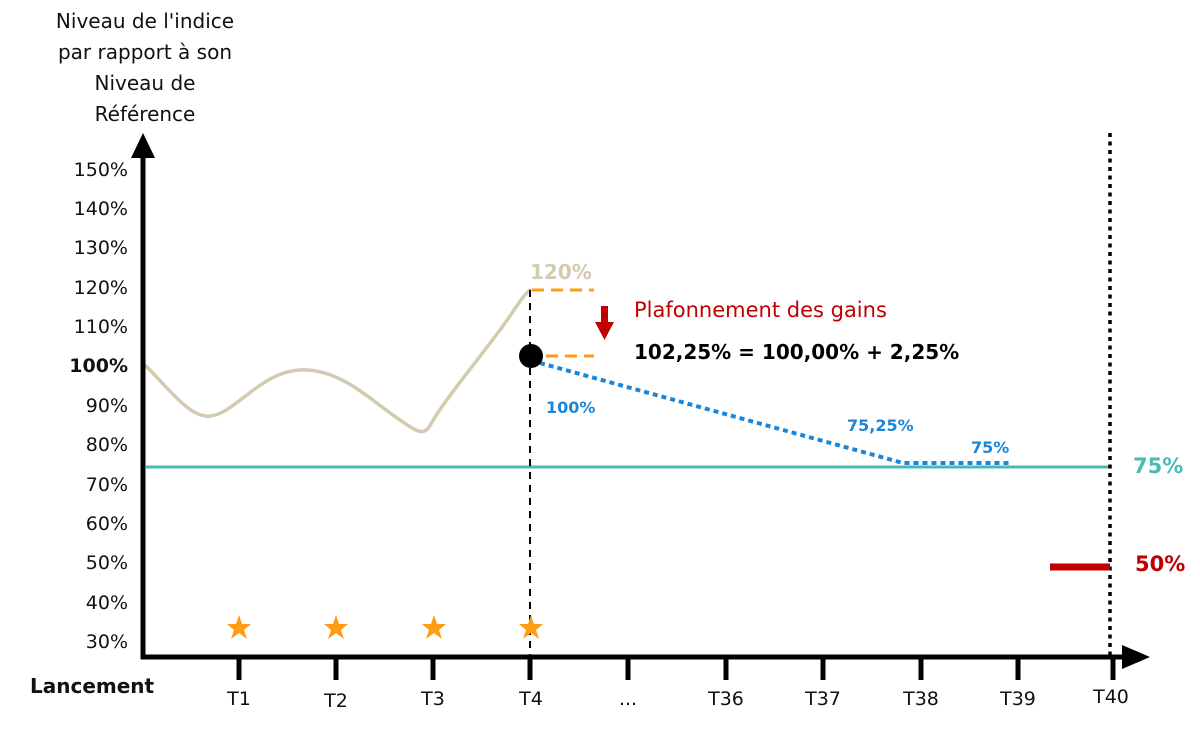  I want to click on y-tick-label: 140%, so click(100, 209).